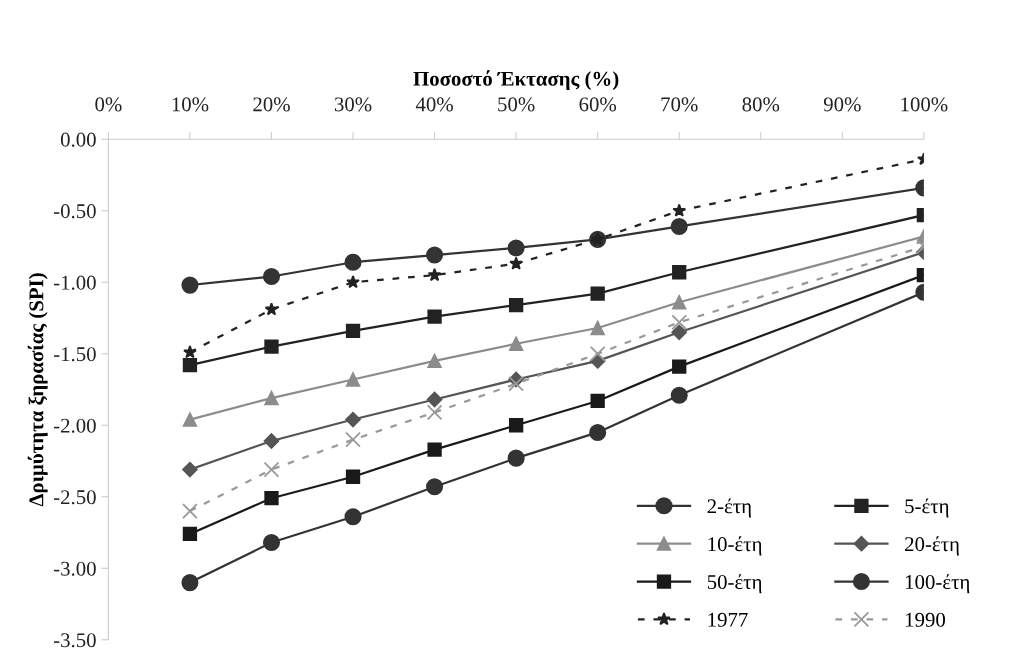  What do you see at coordinates (516, 80) in the screenshot?
I see `x-axis-title: Ποσοστό Έκτασης (%)` at bounding box center [516, 80].